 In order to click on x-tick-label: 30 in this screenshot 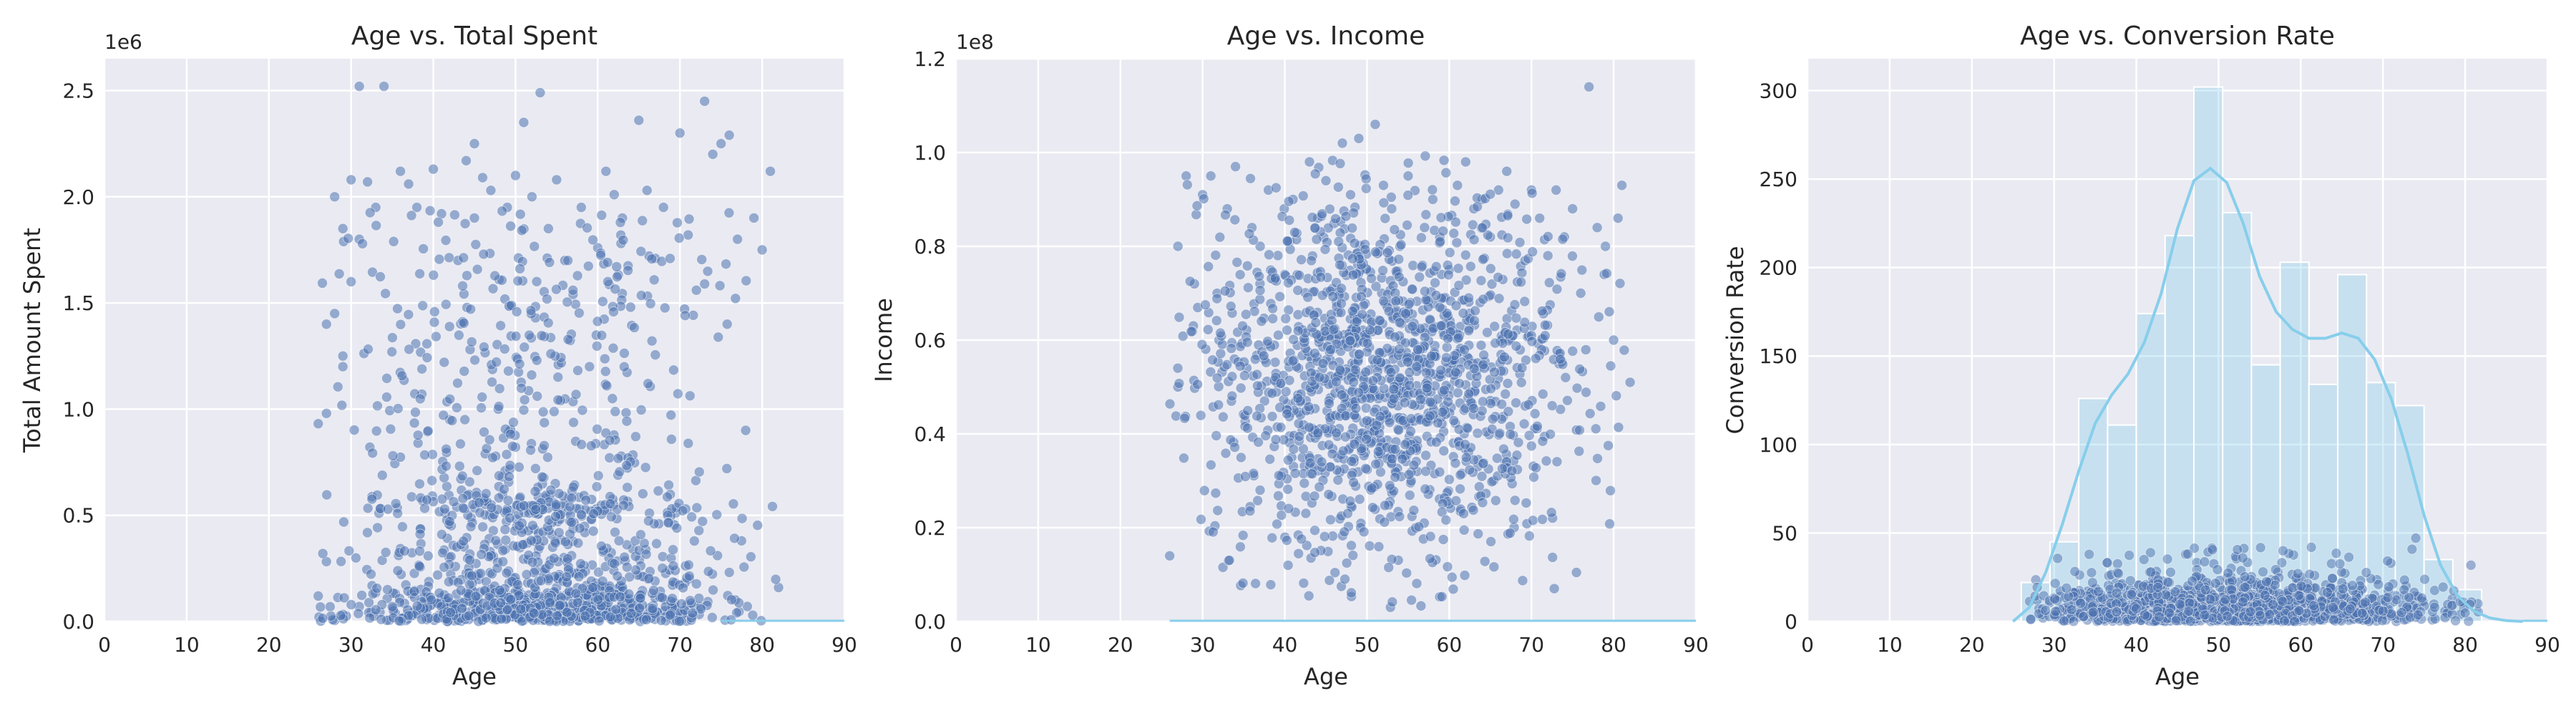, I will do `click(1203, 645)`.